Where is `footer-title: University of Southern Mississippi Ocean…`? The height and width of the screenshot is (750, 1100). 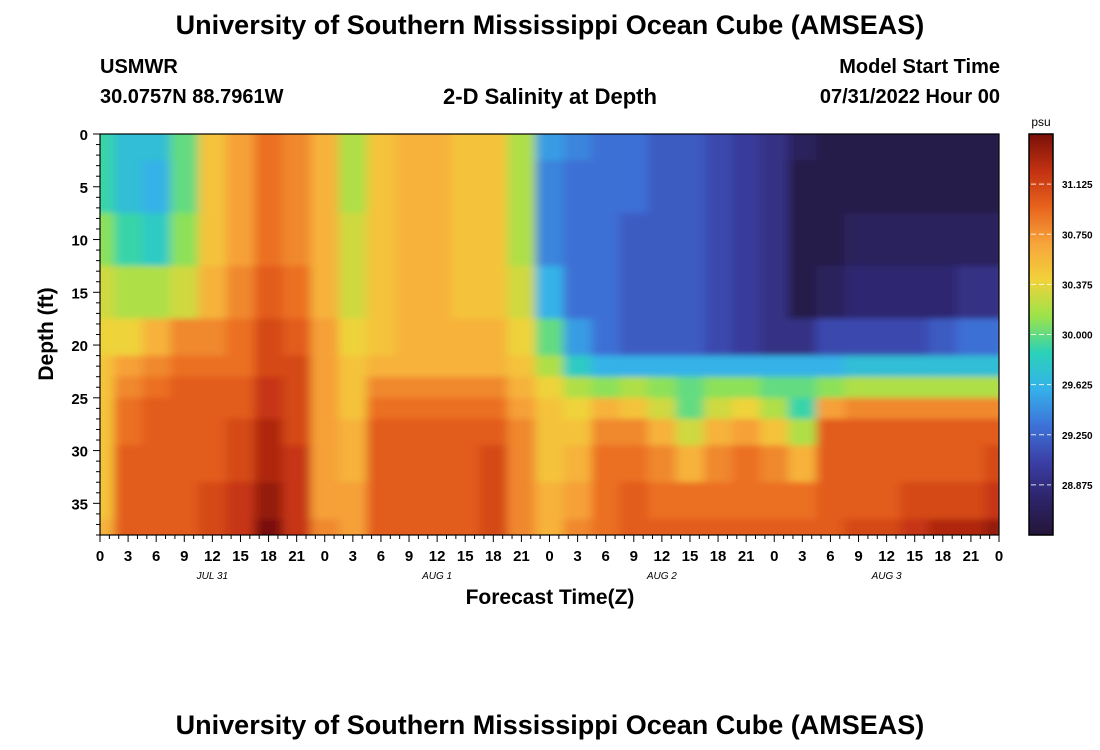 footer-title: University of Southern Mississippi Ocean… is located at coordinates (550, 725).